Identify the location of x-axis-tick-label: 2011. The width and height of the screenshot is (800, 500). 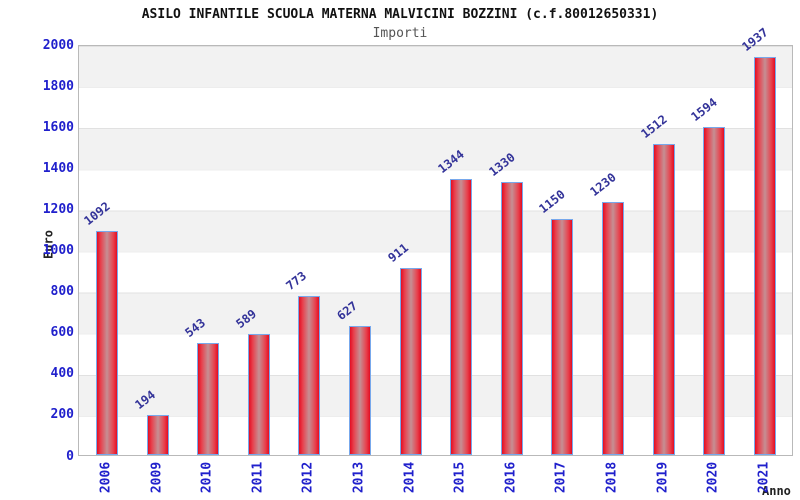
(258, 477).